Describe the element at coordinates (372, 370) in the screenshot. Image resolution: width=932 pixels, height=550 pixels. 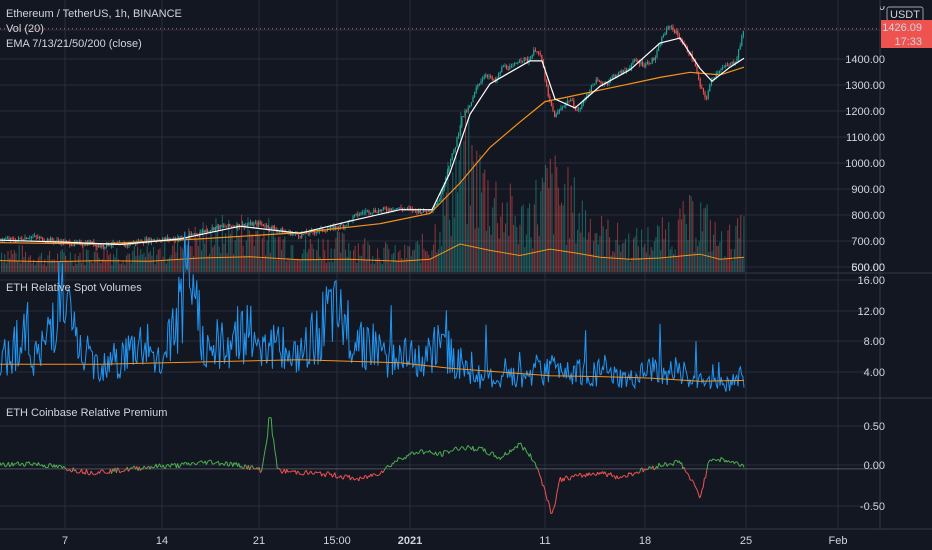
I see `rel-volume-ma-line` at that location.